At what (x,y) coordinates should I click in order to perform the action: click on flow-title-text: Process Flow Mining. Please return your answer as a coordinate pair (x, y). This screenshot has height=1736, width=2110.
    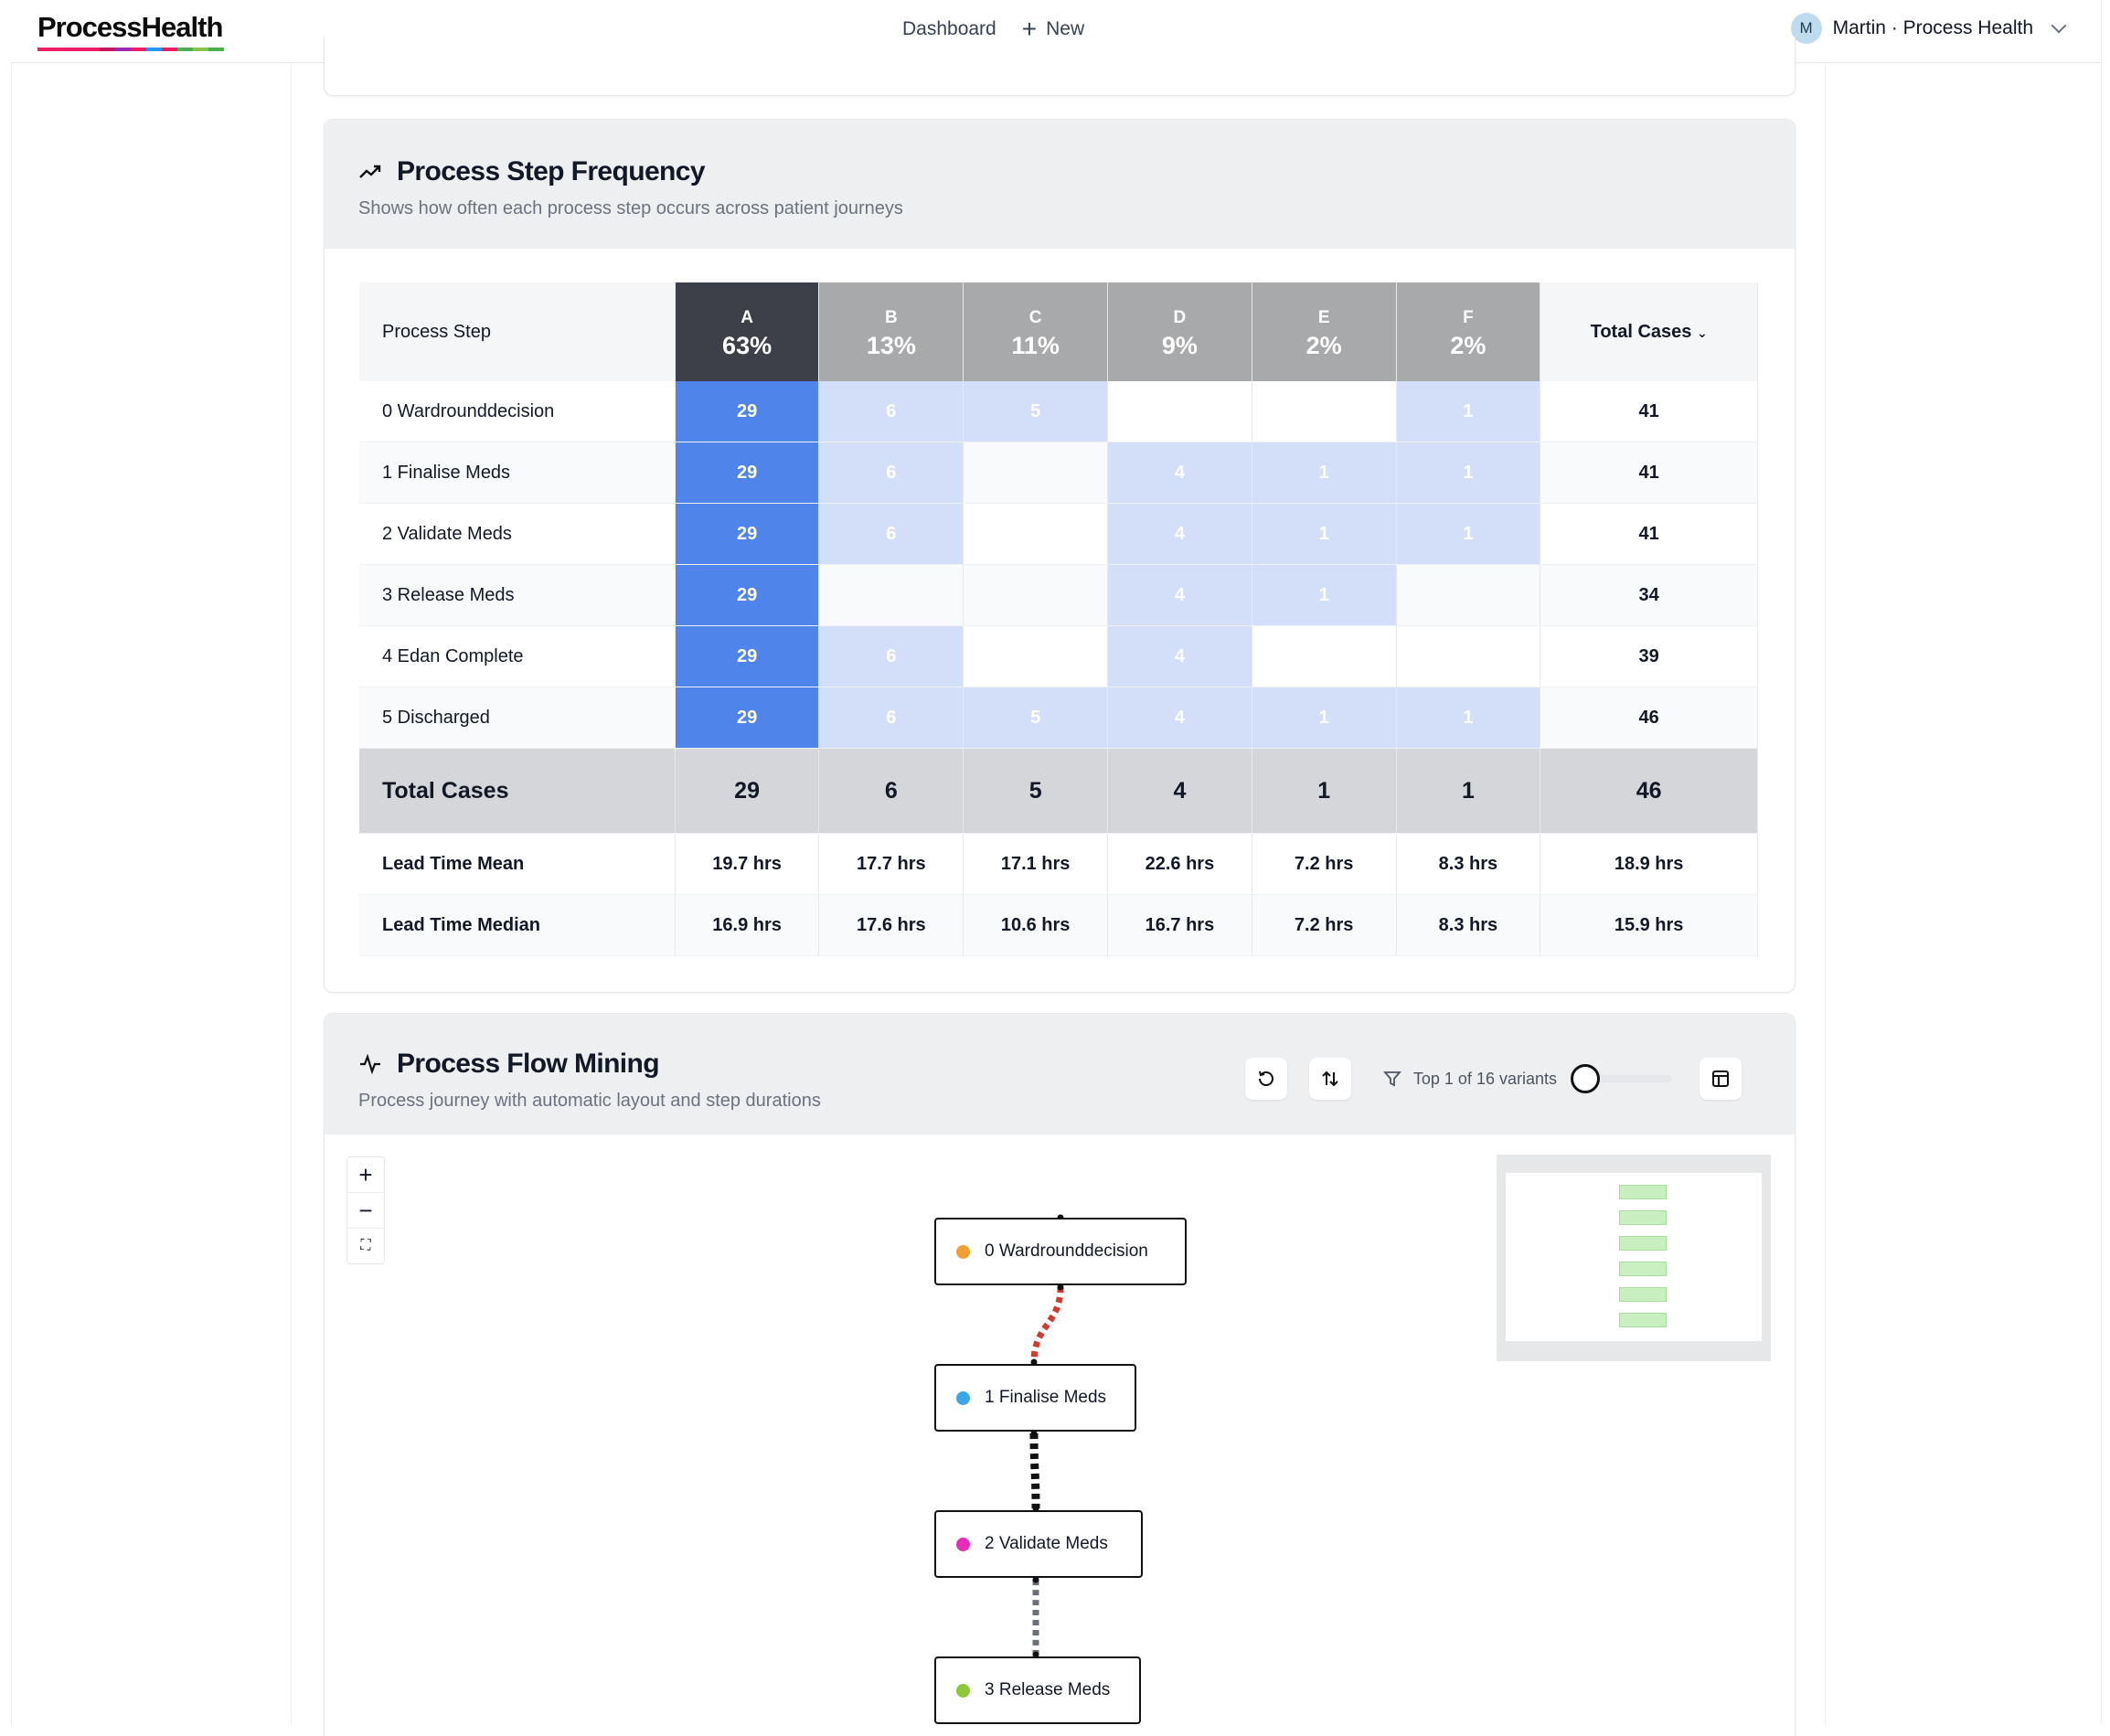
    Looking at the image, I should click on (528, 1064).